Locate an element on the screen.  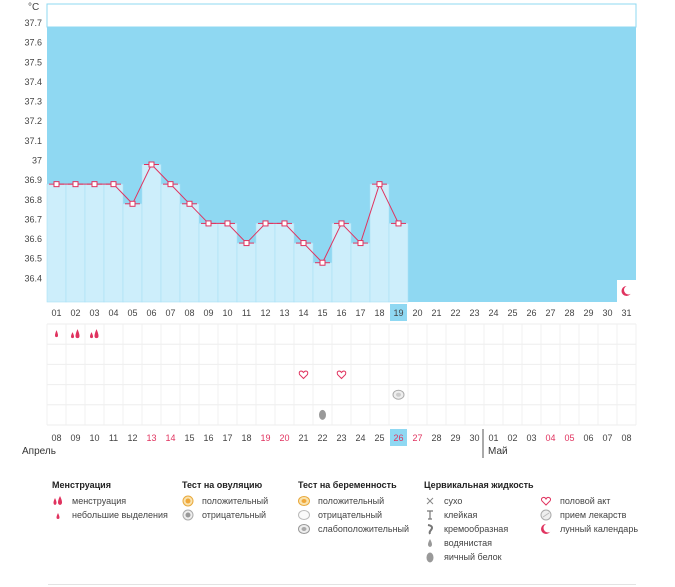
legend-label: клейкая is located at coordinates (461, 515).